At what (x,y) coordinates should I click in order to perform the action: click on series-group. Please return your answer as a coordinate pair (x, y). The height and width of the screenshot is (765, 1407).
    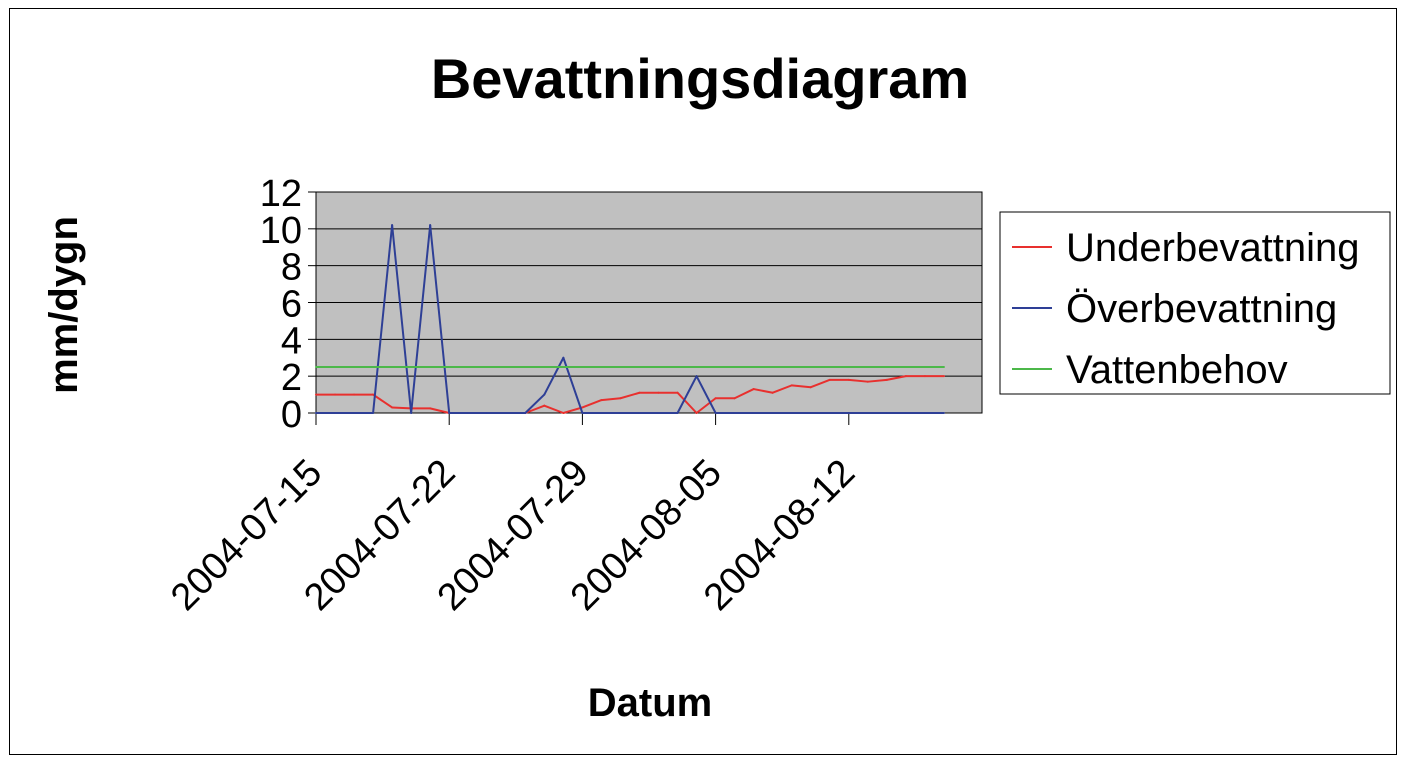
    Looking at the image, I should click on (630, 319).